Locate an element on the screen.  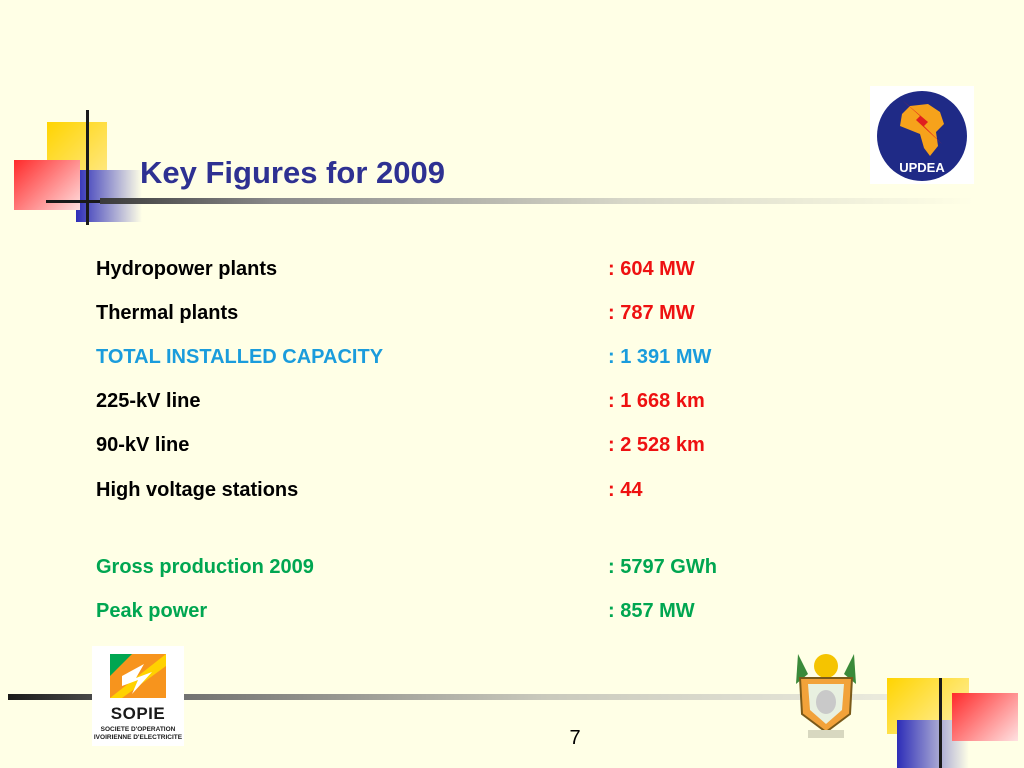
figure-value: : 787 MW is located at coordinates (651, 313).